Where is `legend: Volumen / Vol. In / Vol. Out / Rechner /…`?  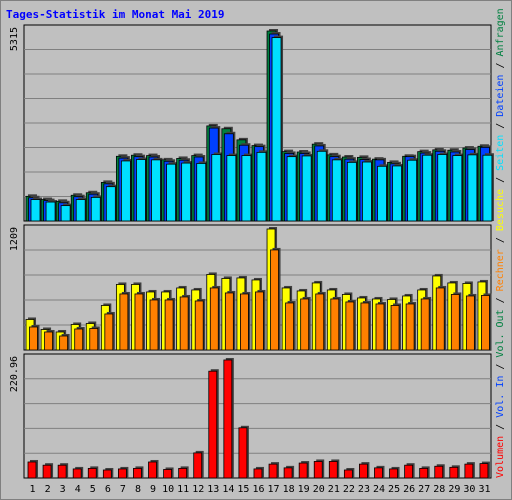
legend: Volumen / Vol. In / Vol. Out / Rechner /… is located at coordinates (500, 243).